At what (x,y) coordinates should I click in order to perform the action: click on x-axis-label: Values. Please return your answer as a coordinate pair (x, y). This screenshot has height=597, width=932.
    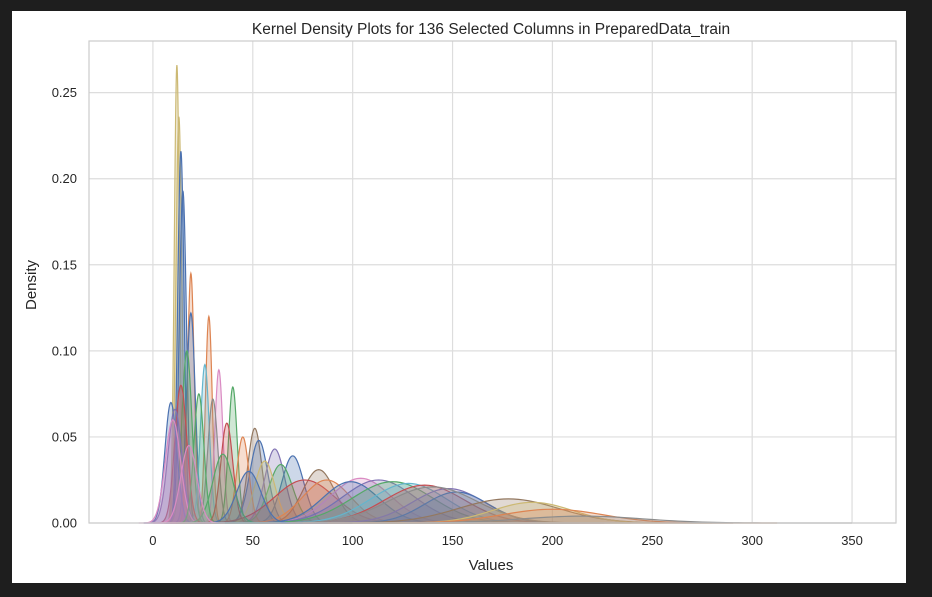
    Looking at the image, I should click on (491, 565).